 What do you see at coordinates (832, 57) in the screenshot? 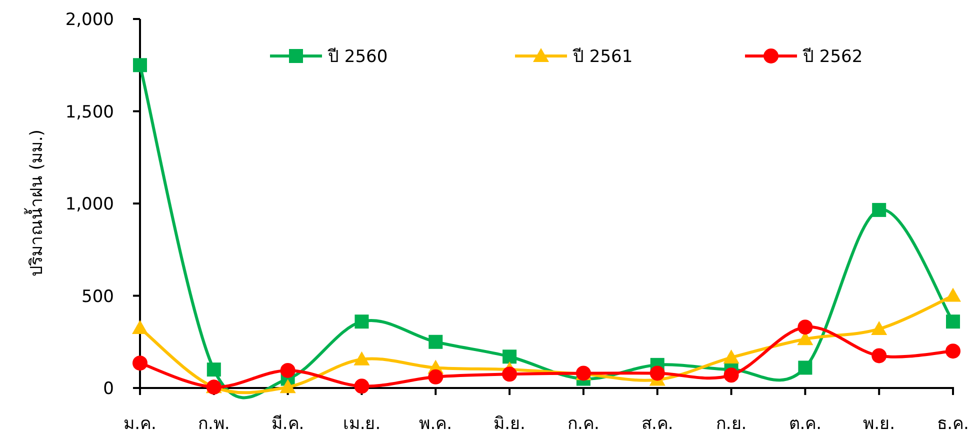
I see `legend-label: ปี 2562` at bounding box center [832, 57].